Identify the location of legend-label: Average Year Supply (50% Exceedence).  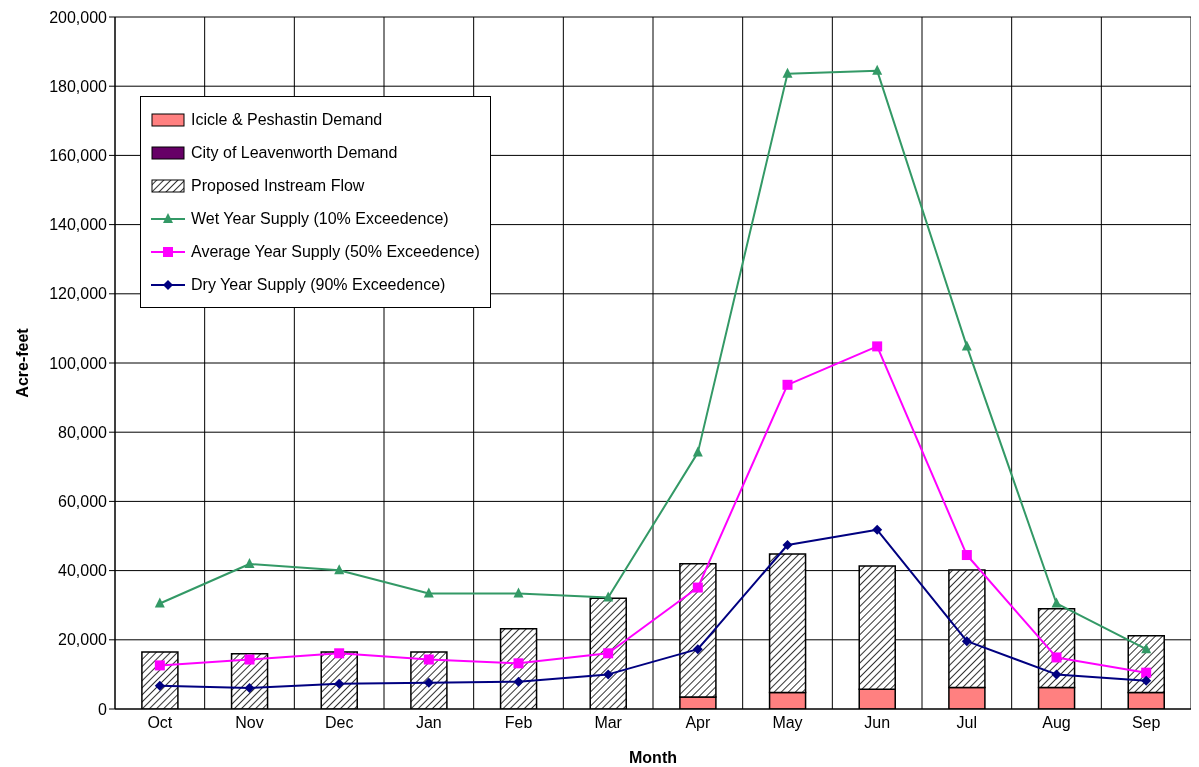
(335, 251).